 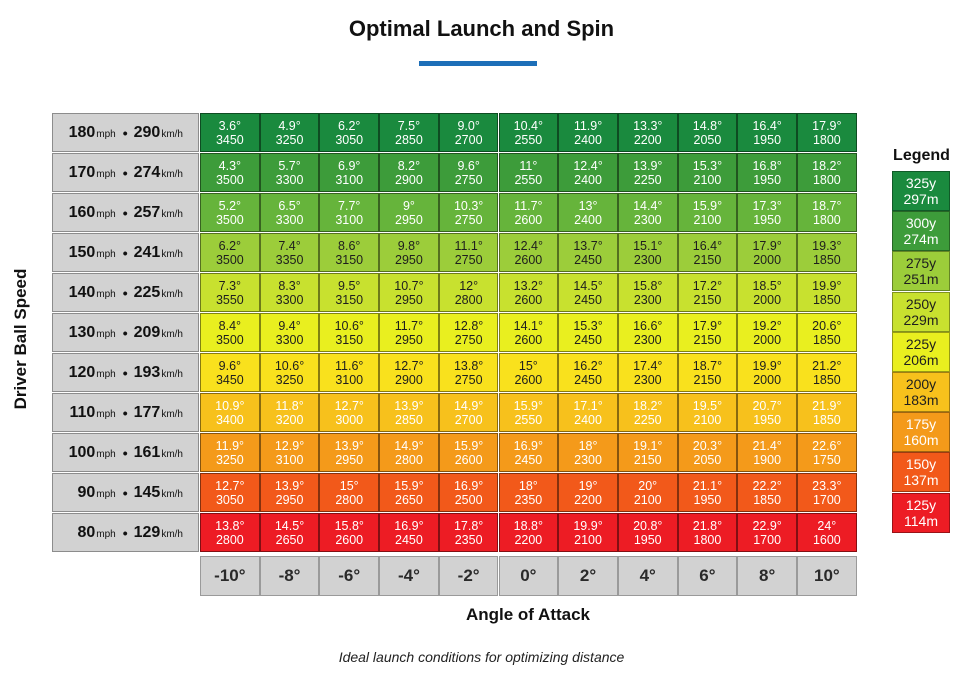 What do you see at coordinates (289, 525) in the screenshot?
I see `launch-angle: 14.5°` at bounding box center [289, 525].